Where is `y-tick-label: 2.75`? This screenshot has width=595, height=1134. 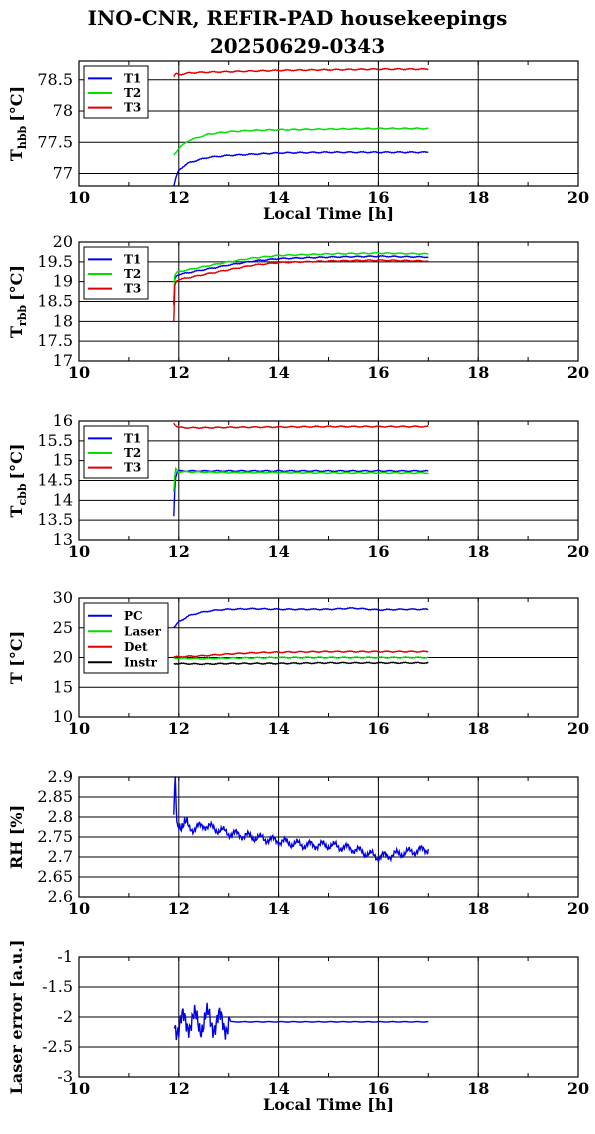
y-tick-label: 2.75 is located at coordinates (55, 836).